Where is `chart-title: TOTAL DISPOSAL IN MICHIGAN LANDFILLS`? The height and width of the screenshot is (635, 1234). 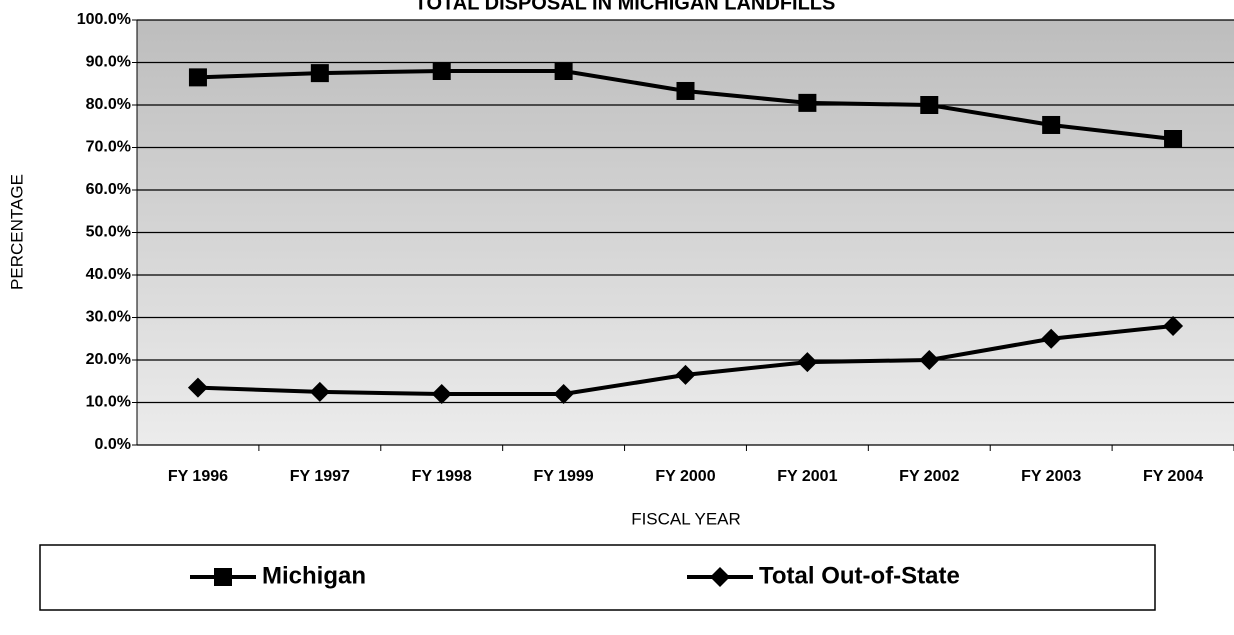 chart-title: TOTAL DISPOSAL IN MICHIGAN LANDFILLS is located at coordinates (625, 7).